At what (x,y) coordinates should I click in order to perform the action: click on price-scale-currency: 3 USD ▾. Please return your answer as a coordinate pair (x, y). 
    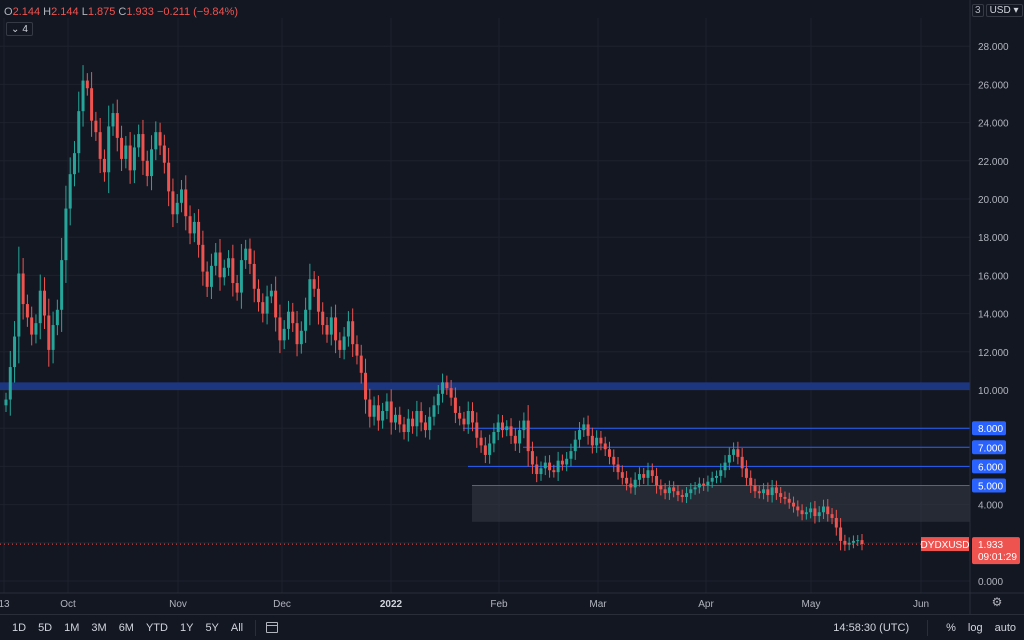
    Looking at the image, I should click on (997, 10).